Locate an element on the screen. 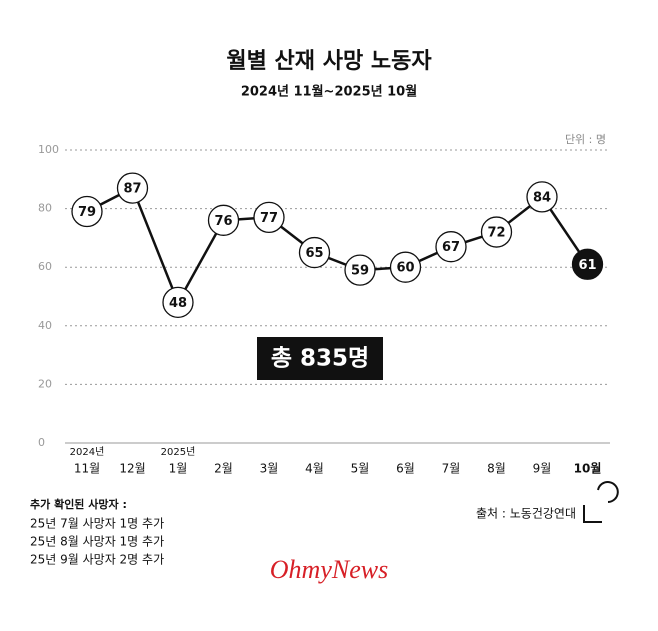 The height and width of the screenshot is (631, 658). note-line: 25년 8월 사망자 1명 추가 is located at coordinates (97, 542).